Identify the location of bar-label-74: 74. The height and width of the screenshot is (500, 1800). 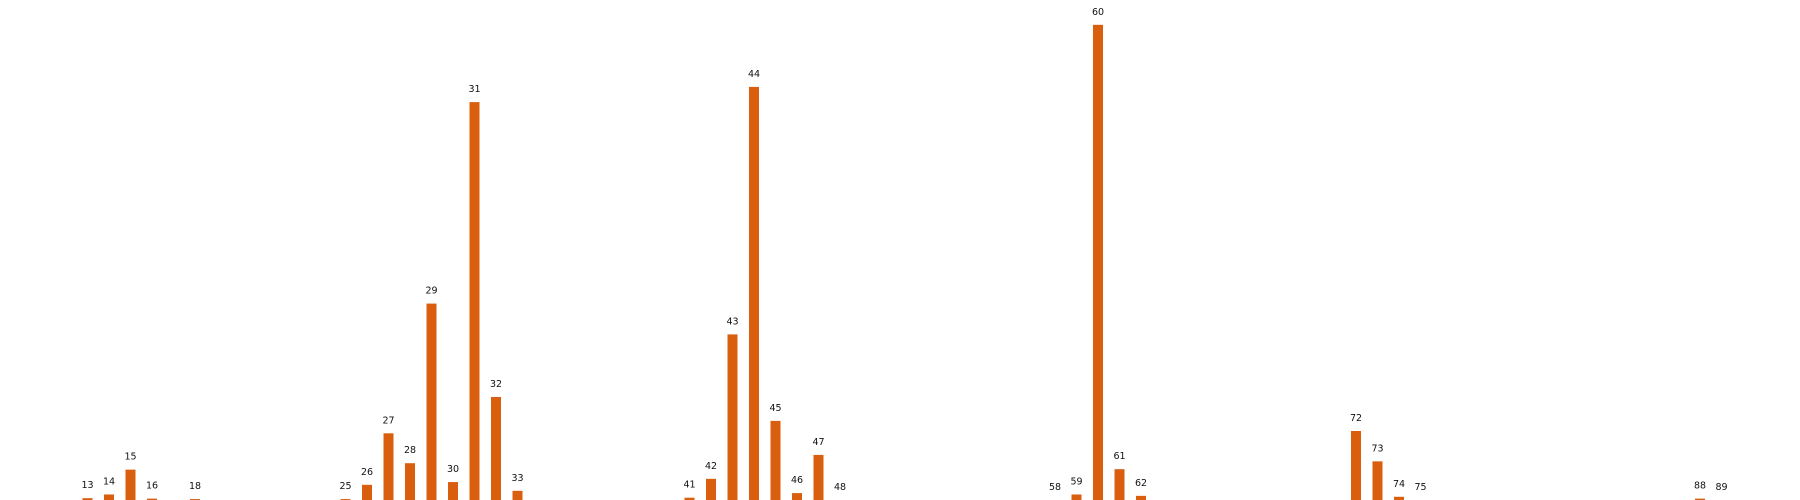
(1399, 484).